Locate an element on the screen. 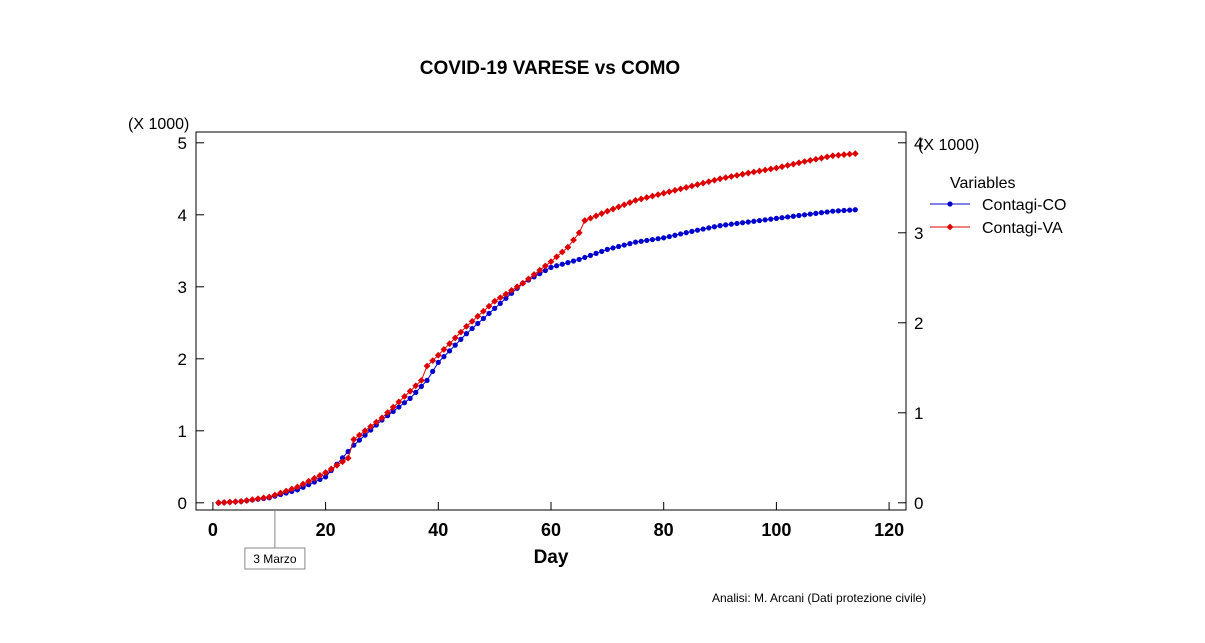 The height and width of the screenshot is (643, 1205). y-scale-label: (X 1000) is located at coordinates (158, 124).